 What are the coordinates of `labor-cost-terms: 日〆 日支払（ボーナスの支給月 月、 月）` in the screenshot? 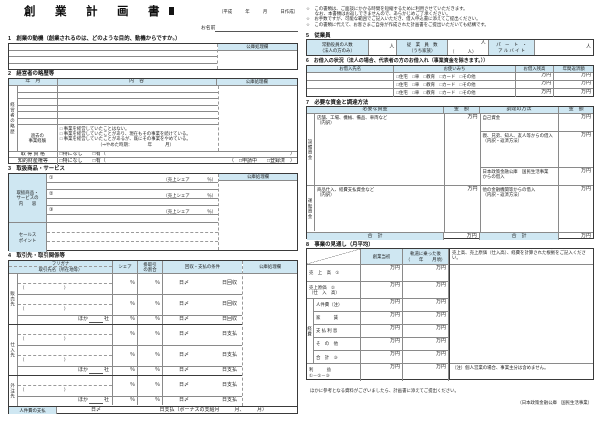 It's located at (179, 410).